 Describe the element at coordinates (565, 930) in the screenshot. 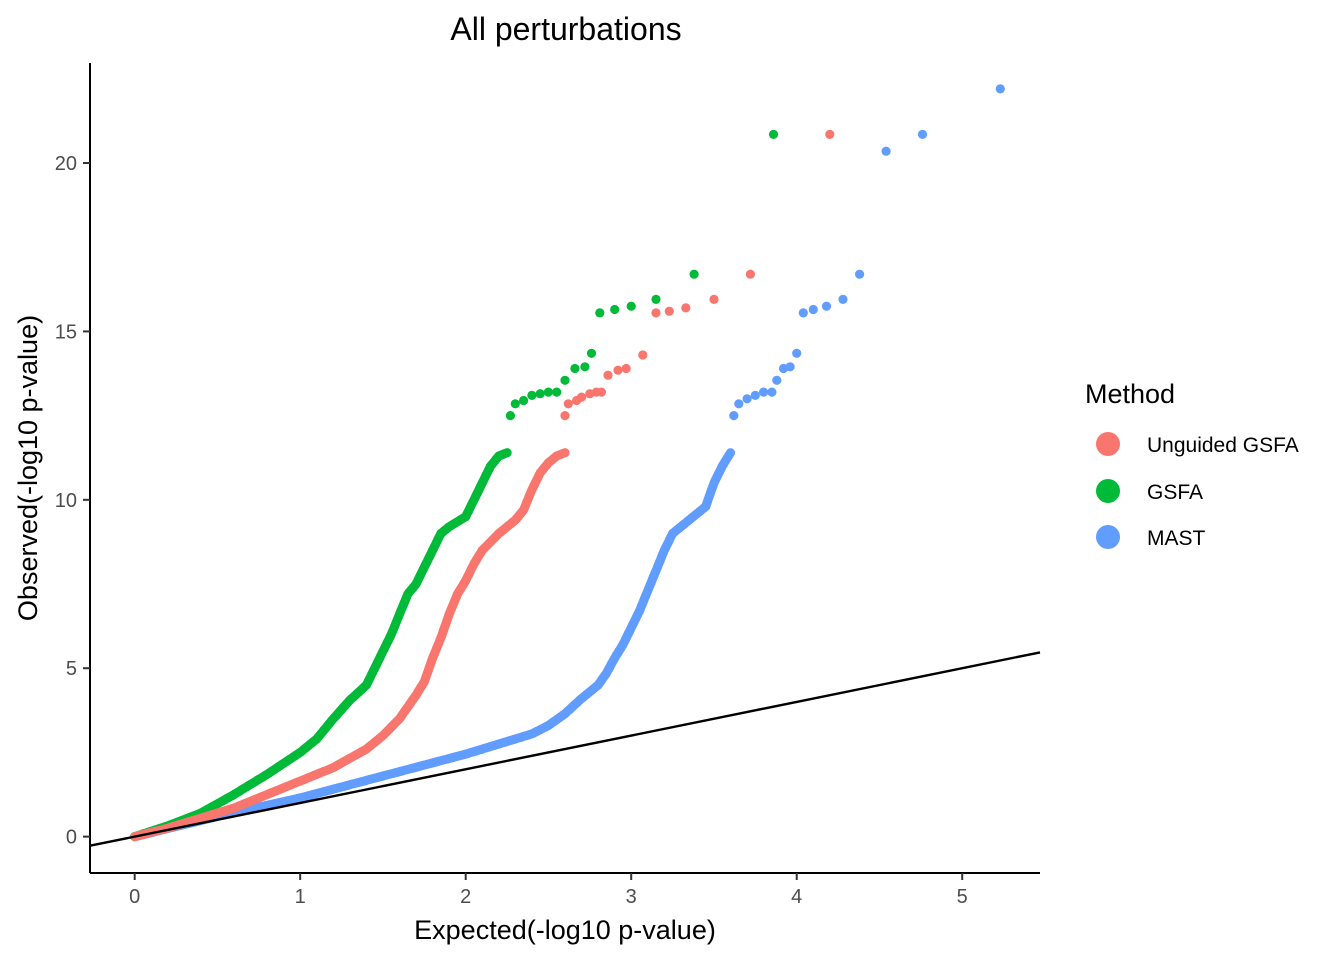

I see `x-axis-title: Expected(-log10 p-value)` at that location.